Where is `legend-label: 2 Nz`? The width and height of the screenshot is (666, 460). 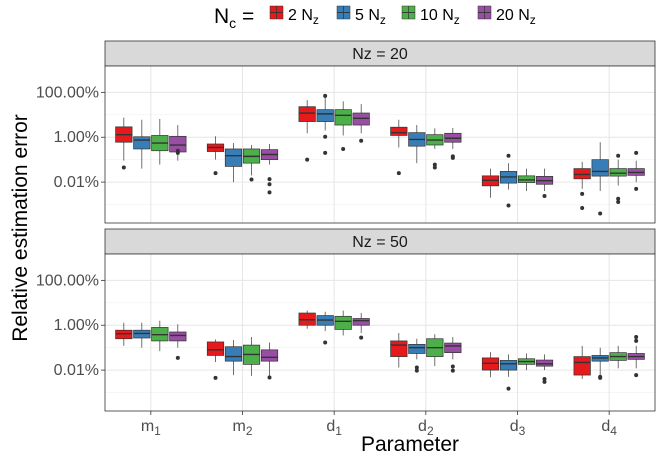
legend-label: 2 Nz is located at coordinates (303, 17).